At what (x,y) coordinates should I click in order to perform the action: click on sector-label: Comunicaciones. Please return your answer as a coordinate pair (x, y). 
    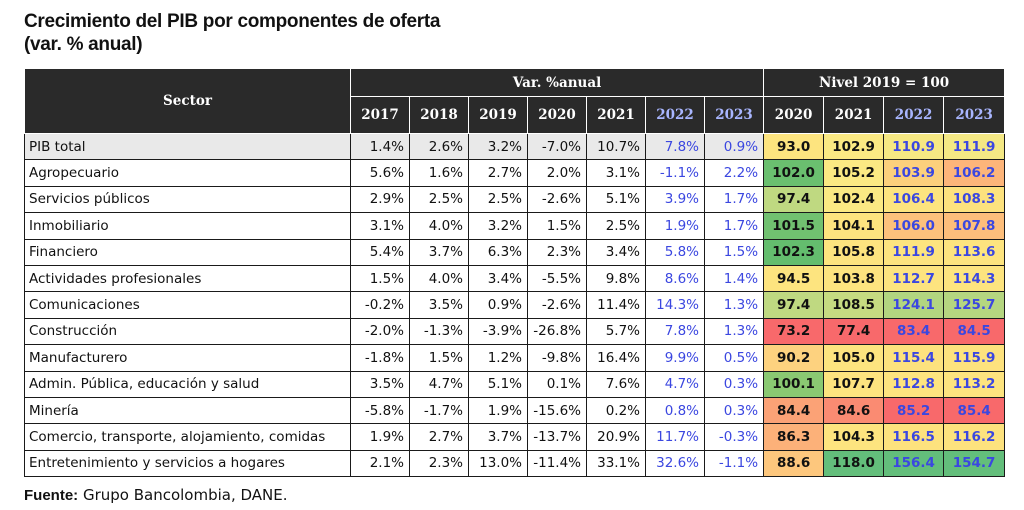
    Looking at the image, I should click on (187, 305).